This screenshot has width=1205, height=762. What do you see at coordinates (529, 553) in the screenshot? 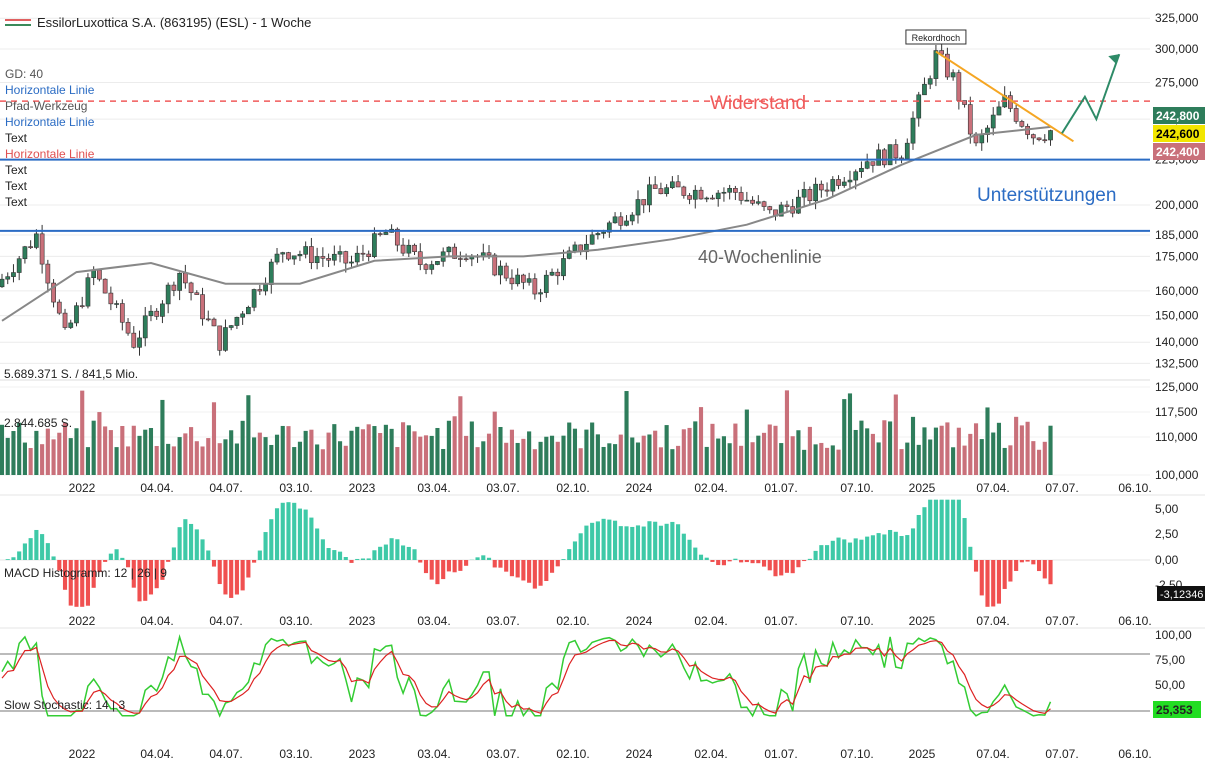
I see `macd-bars` at bounding box center [529, 553].